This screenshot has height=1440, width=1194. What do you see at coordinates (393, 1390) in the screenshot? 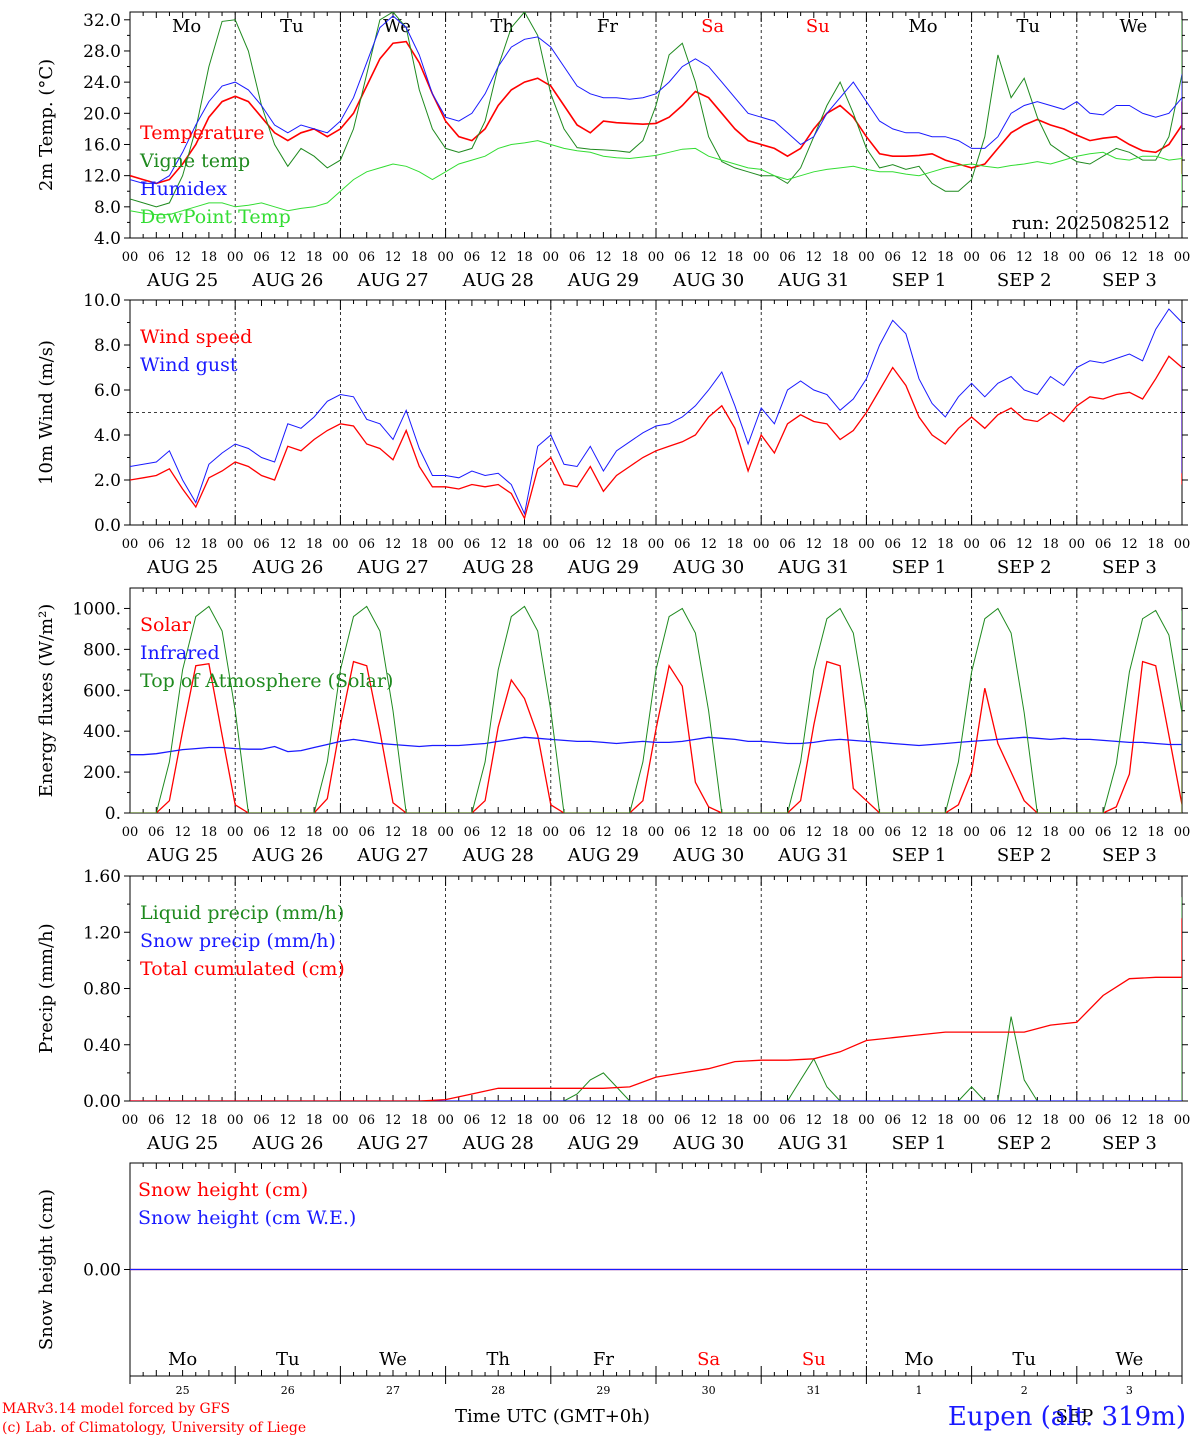
I see `day-number: 27` at bounding box center [393, 1390].